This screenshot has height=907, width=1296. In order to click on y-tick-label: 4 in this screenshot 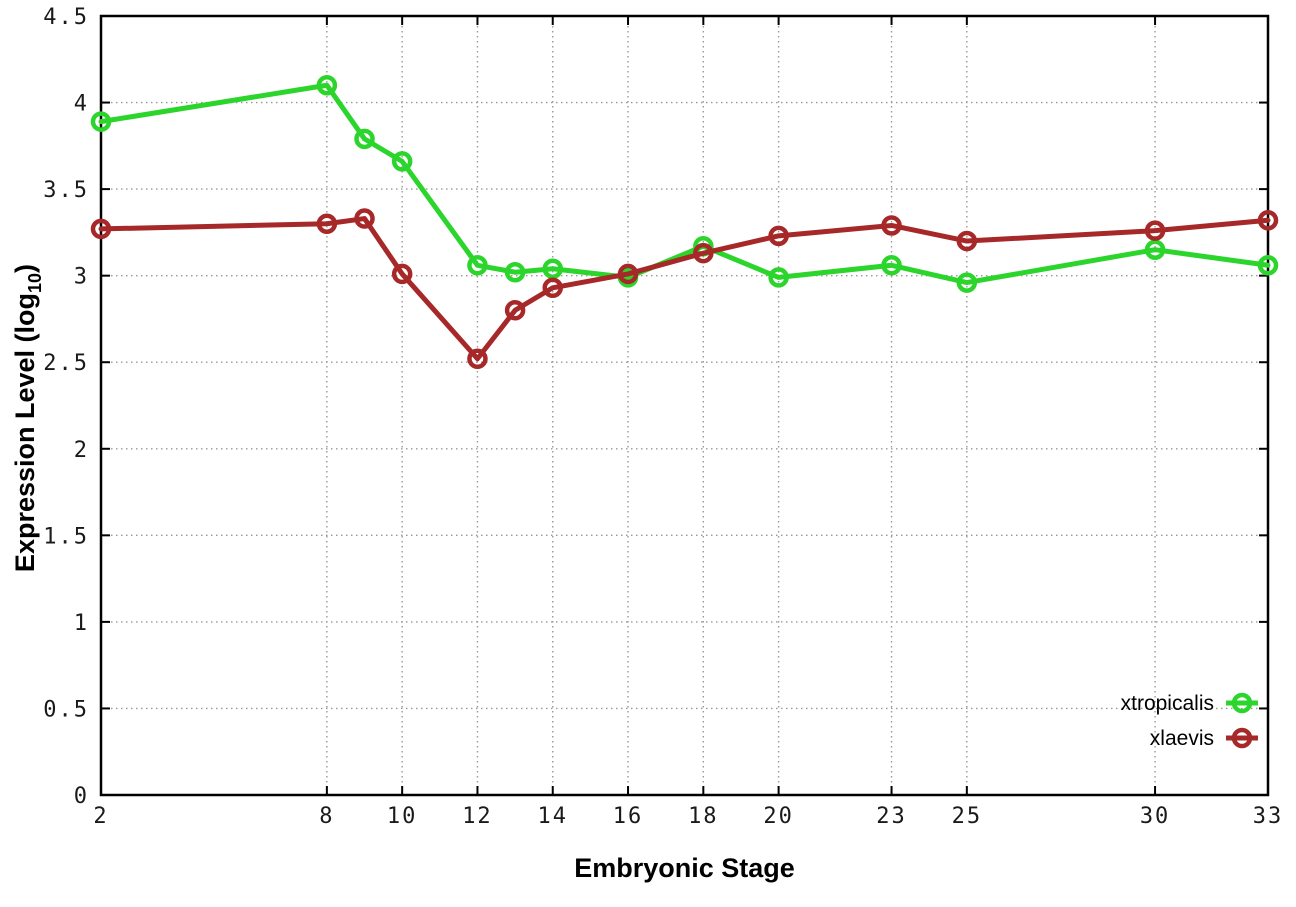, I will do `click(81, 104)`.